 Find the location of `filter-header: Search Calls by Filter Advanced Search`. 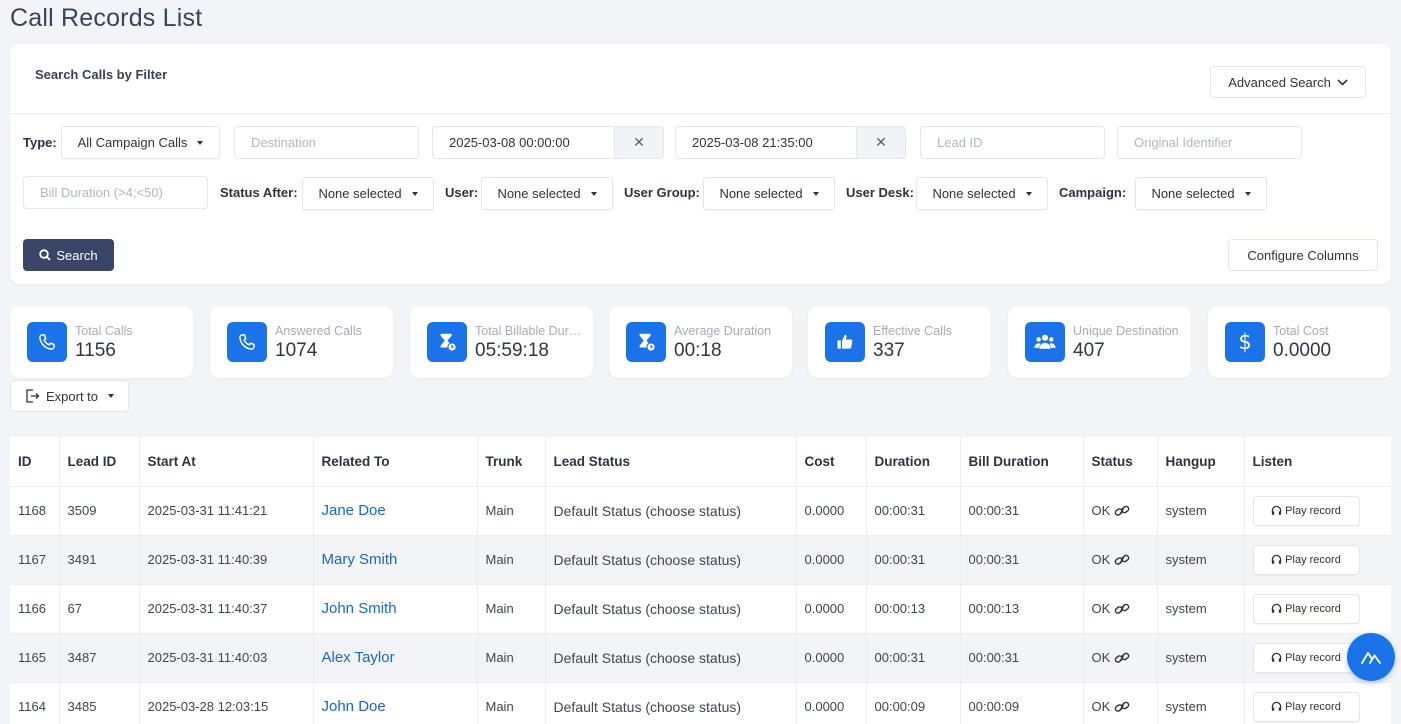

filter-header: Search Calls by Filter Advanced Search is located at coordinates (700, 79).